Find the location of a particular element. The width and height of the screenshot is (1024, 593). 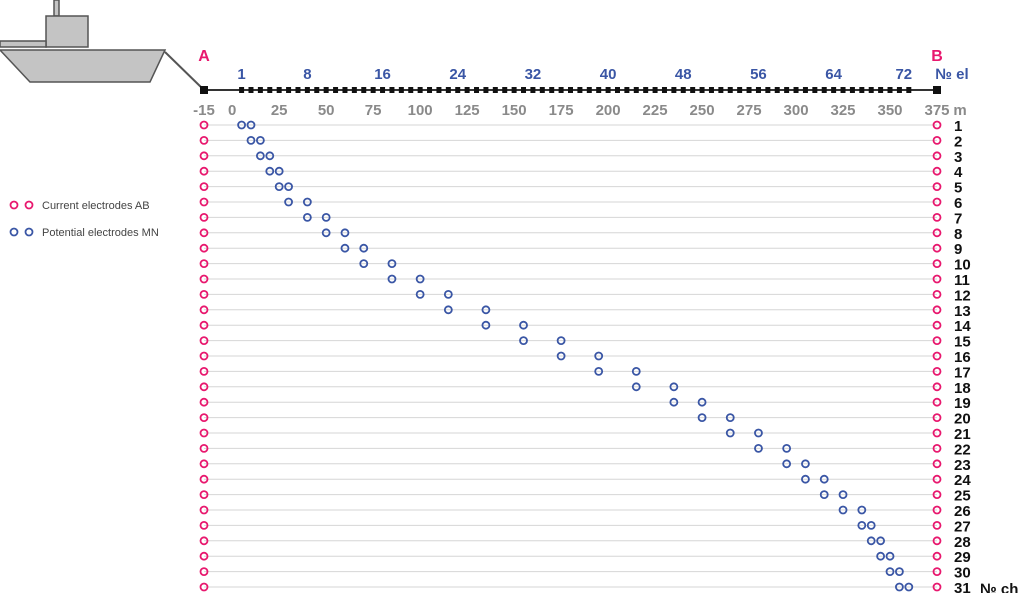

meter-tick: 225 is located at coordinates (655, 110).